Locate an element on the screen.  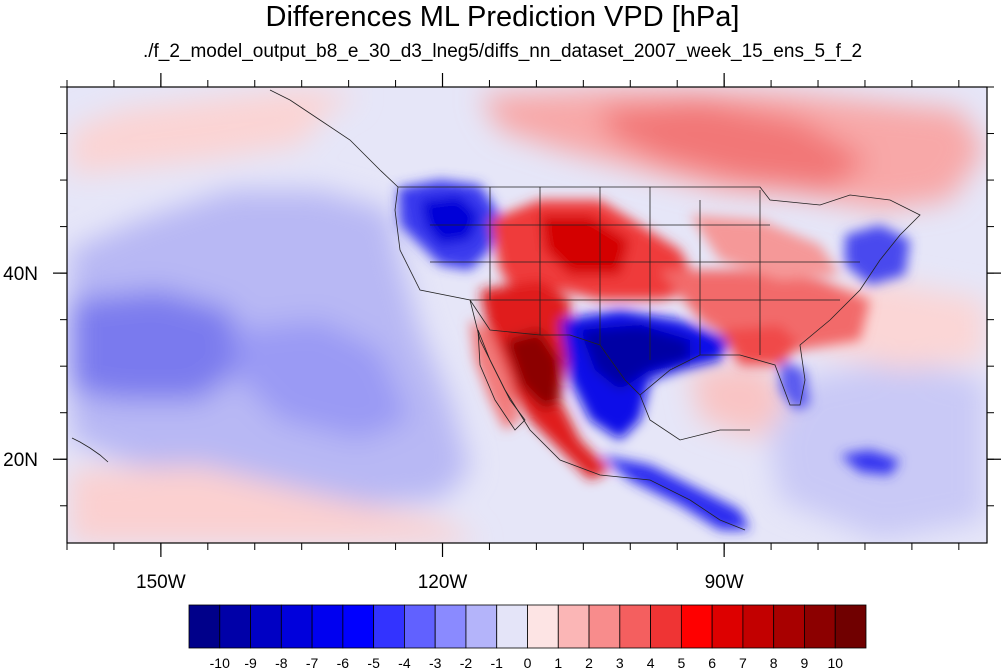
colorbar-label: -7 is located at coordinates (312, 663).